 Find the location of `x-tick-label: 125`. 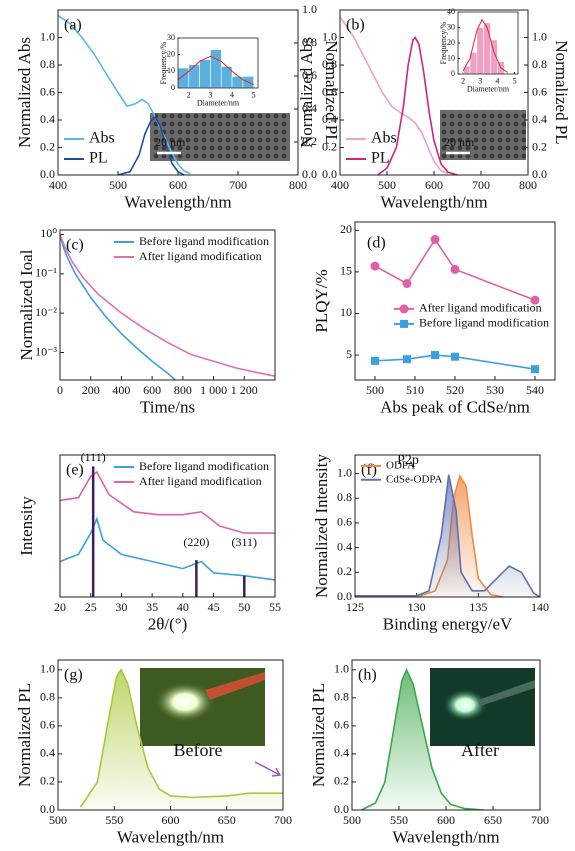

x-tick-label: 125 is located at coordinates (355, 607).